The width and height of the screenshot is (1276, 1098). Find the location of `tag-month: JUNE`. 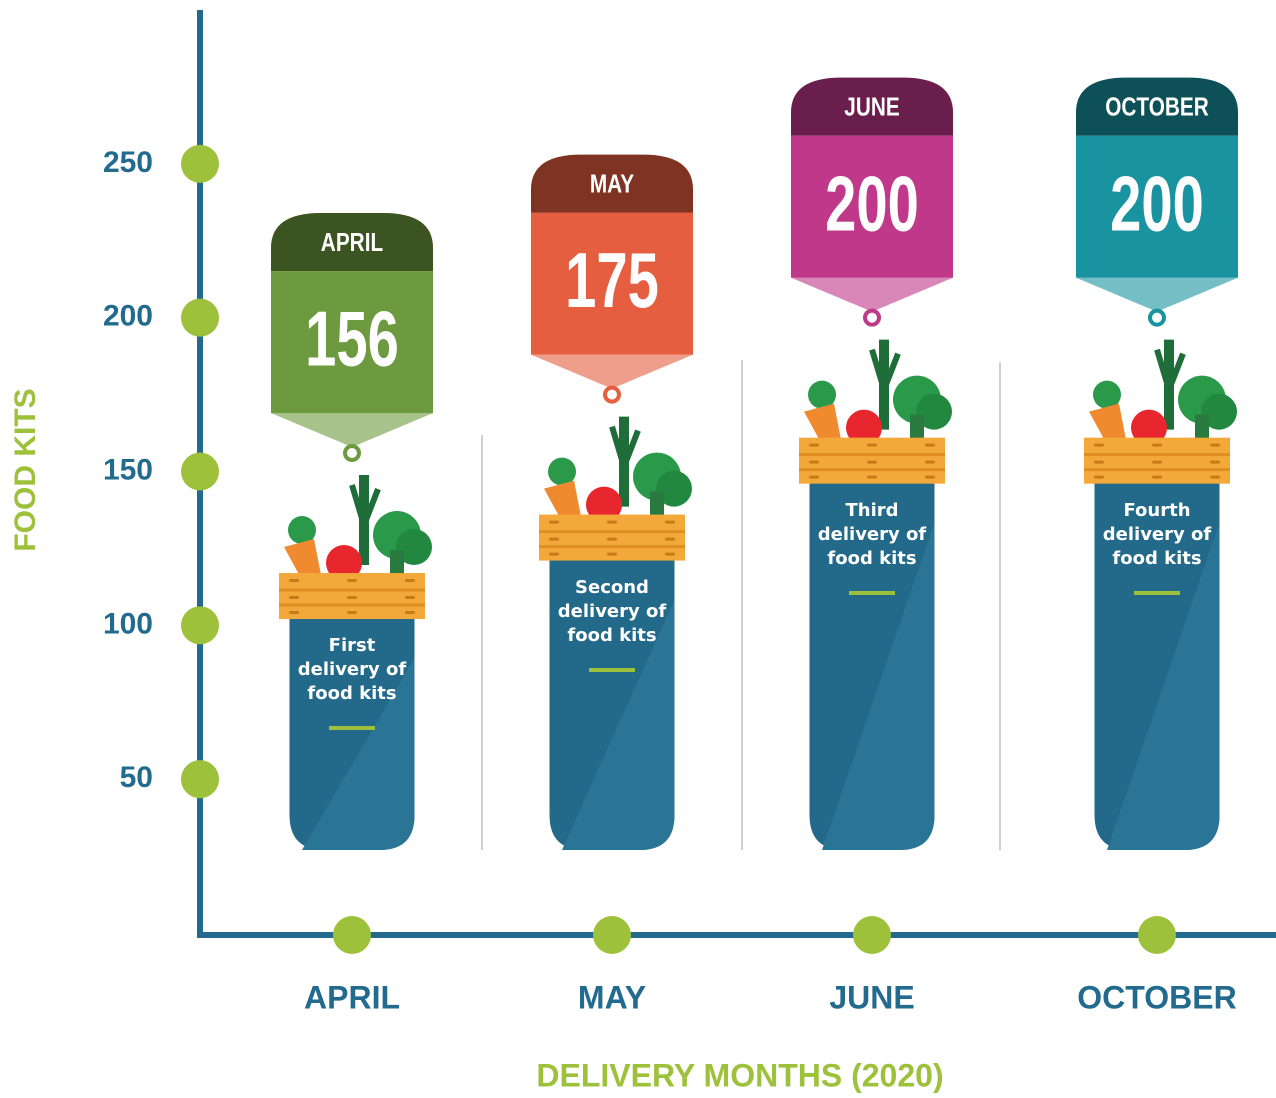

tag-month: JUNE is located at coordinates (871, 106).